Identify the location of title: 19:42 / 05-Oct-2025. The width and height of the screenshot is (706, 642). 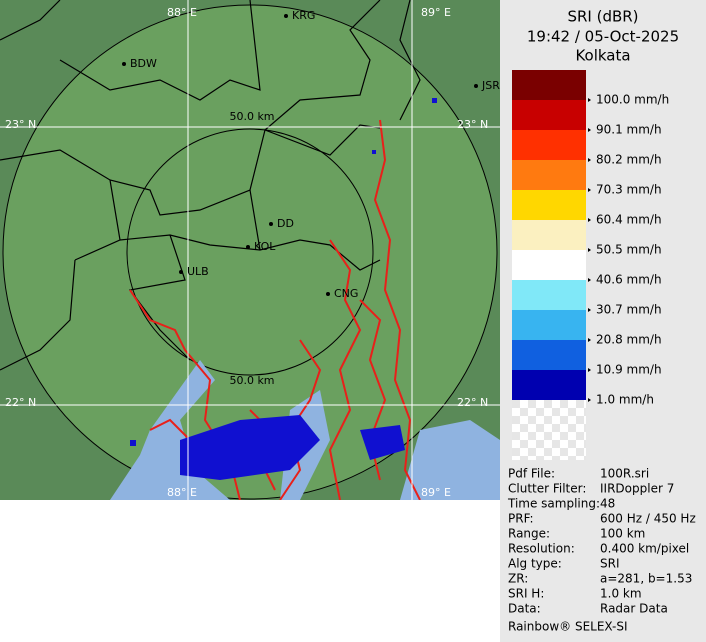
(603, 37).